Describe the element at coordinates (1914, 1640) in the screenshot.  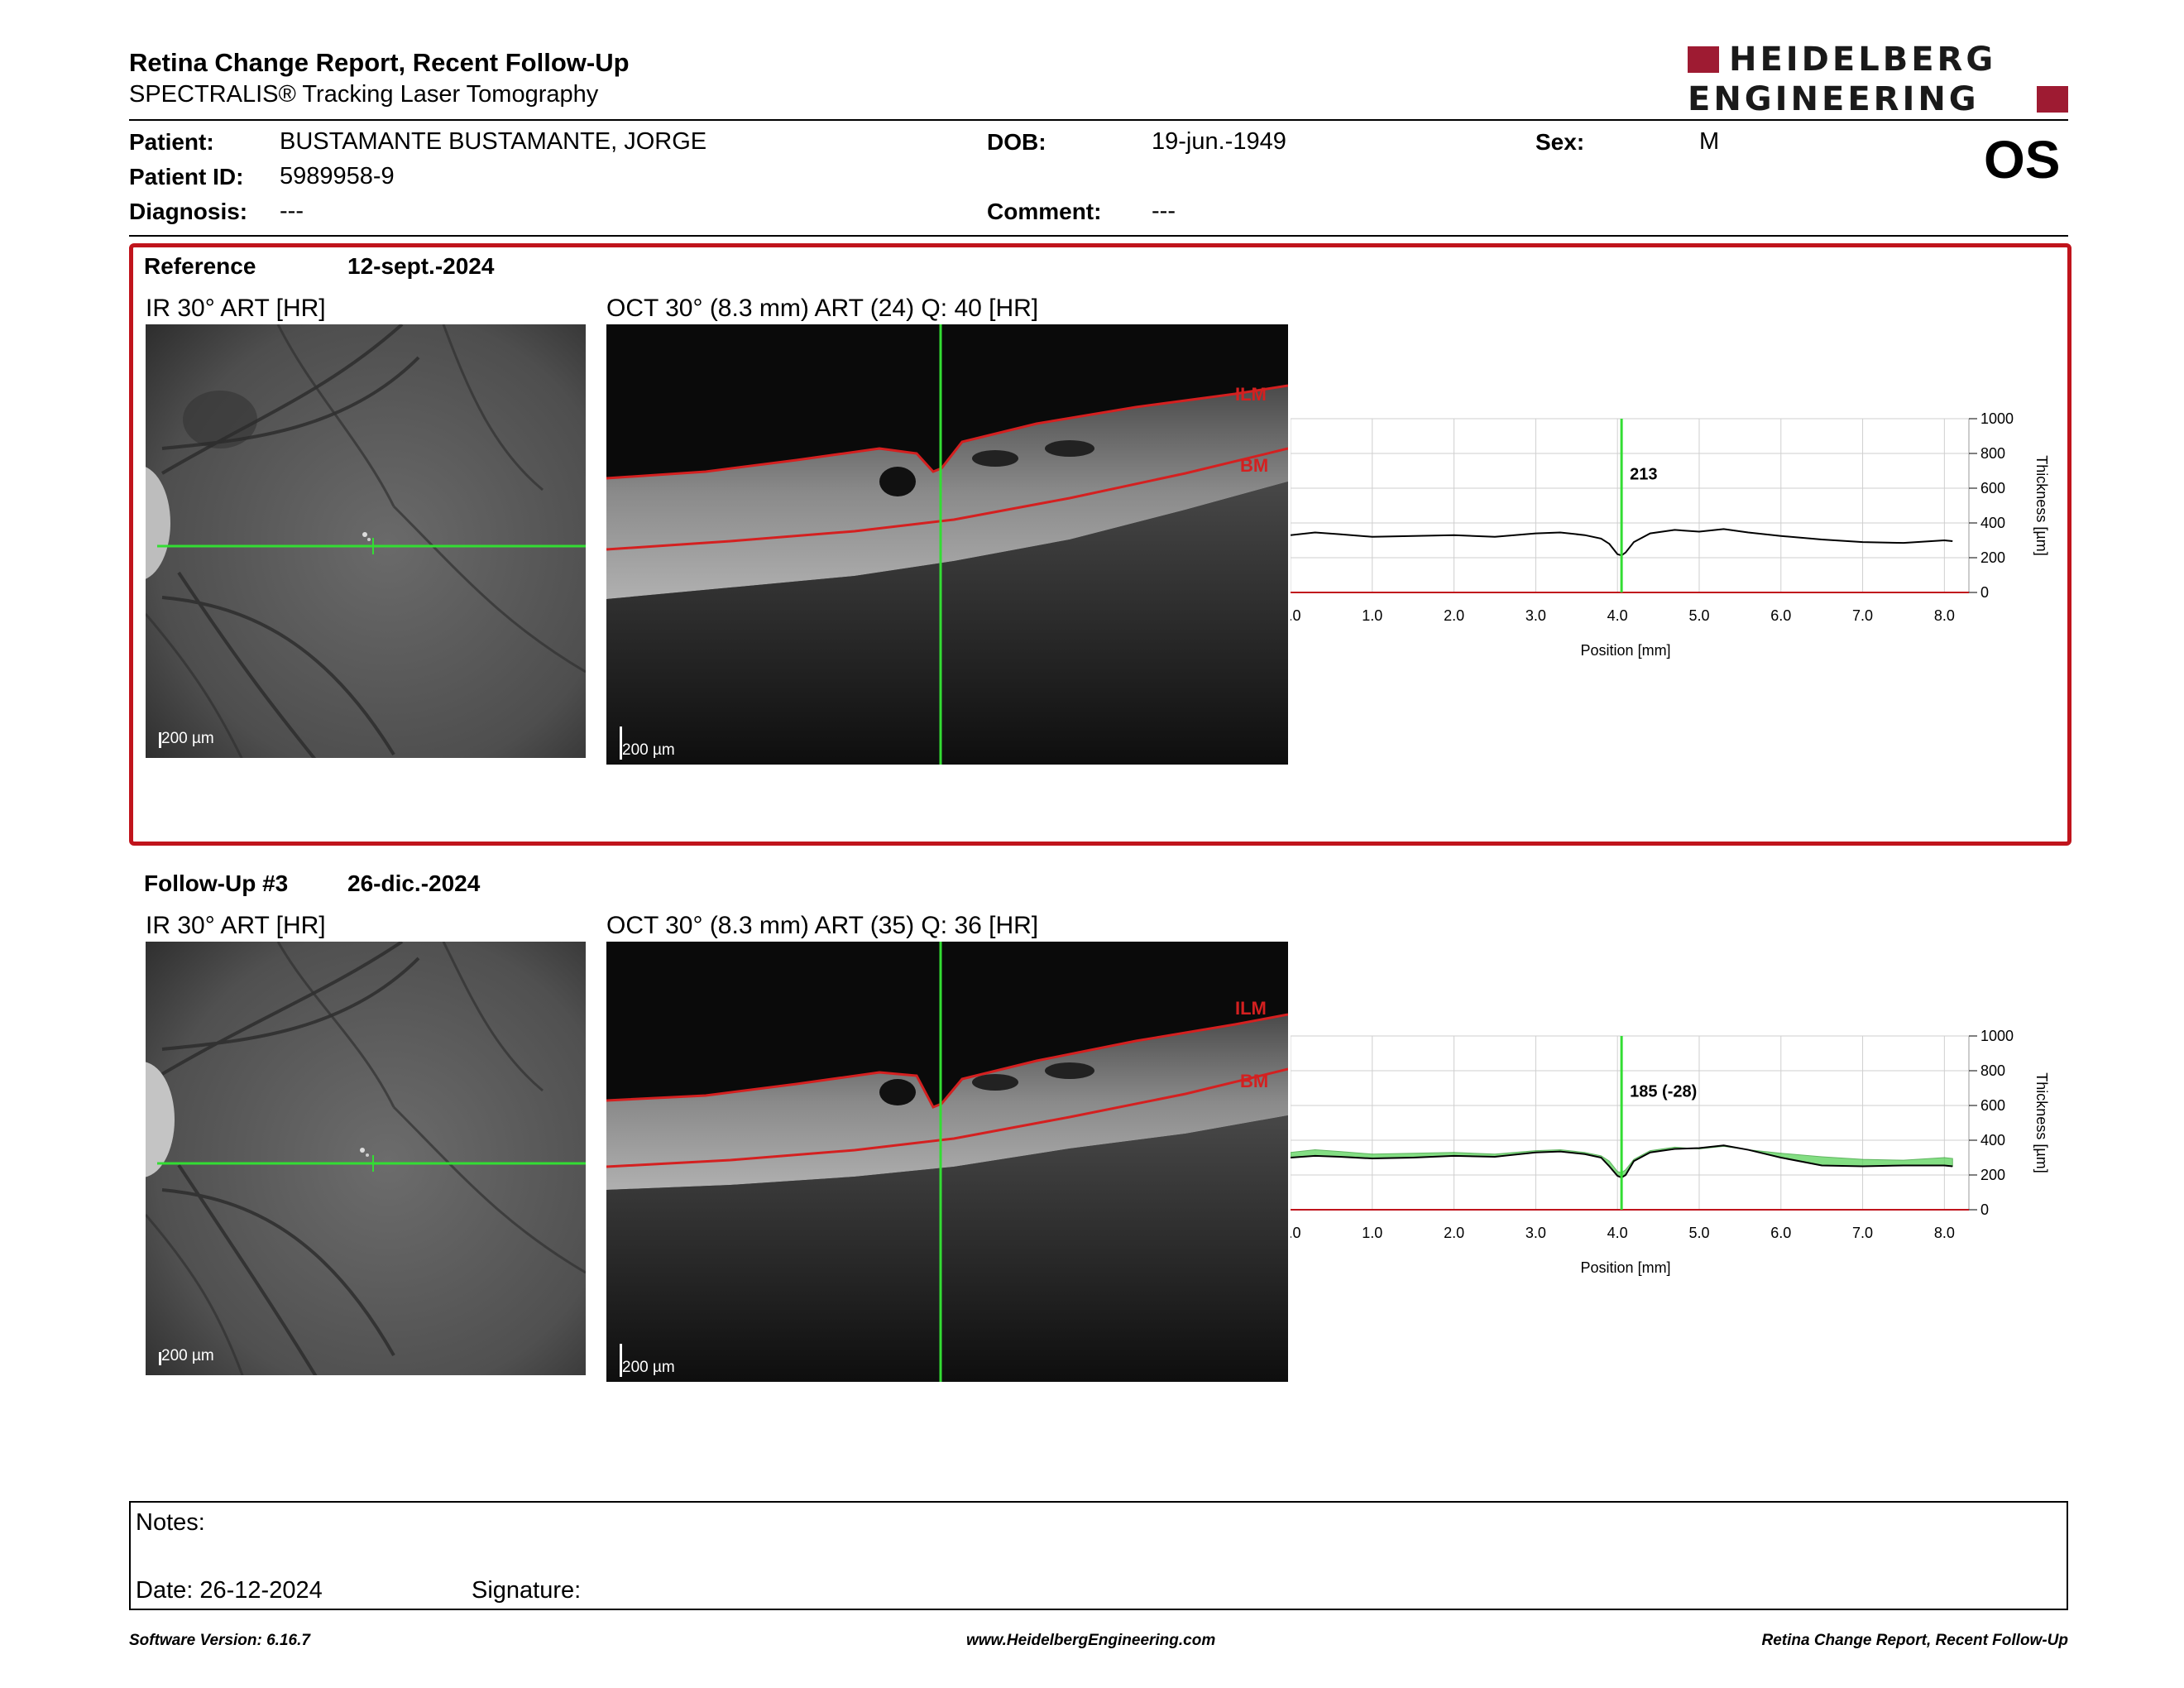
I see `footer-report-name: Retina Change Report, Recent Follow-Up` at that location.